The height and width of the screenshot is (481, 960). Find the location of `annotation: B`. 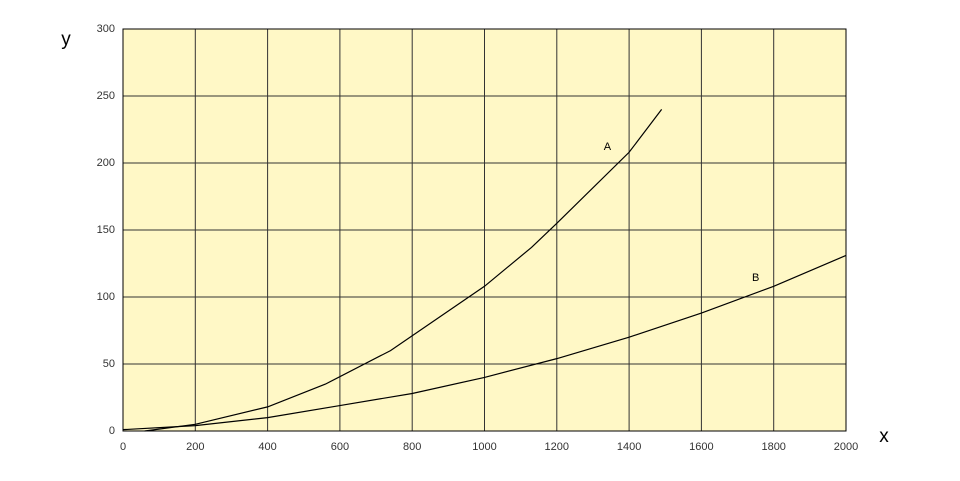

annotation: B is located at coordinates (755, 278).